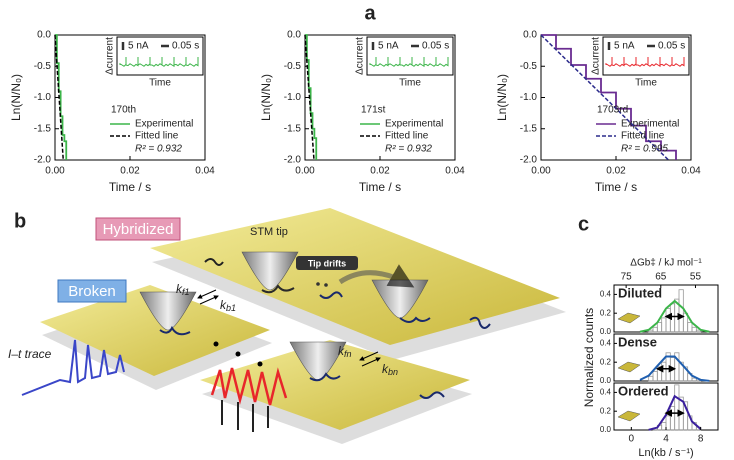 Image resolution: width=734 pixels, height=460 pixels. I want to click on state-label: Broken, so click(92, 291).